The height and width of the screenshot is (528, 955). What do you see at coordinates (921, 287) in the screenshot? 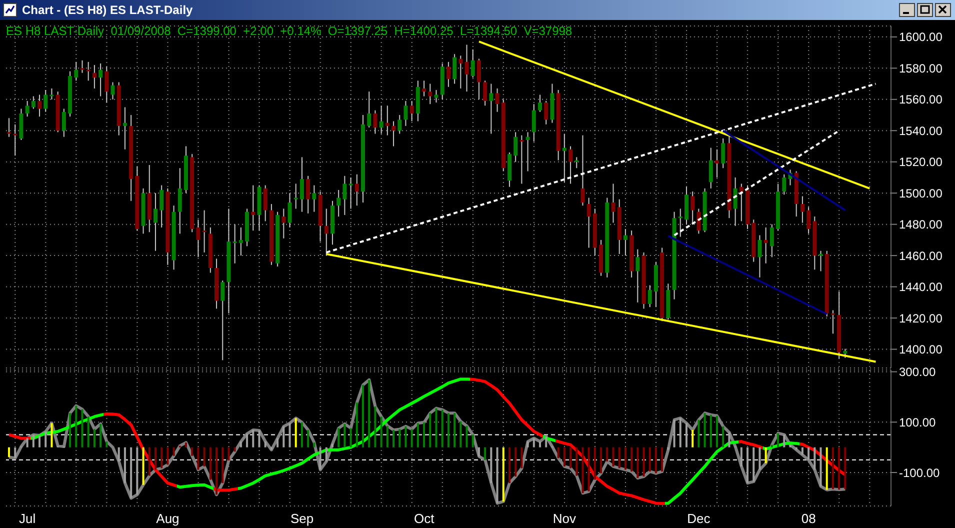
I see `y-tick-label: 1440.00` at bounding box center [921, 287].